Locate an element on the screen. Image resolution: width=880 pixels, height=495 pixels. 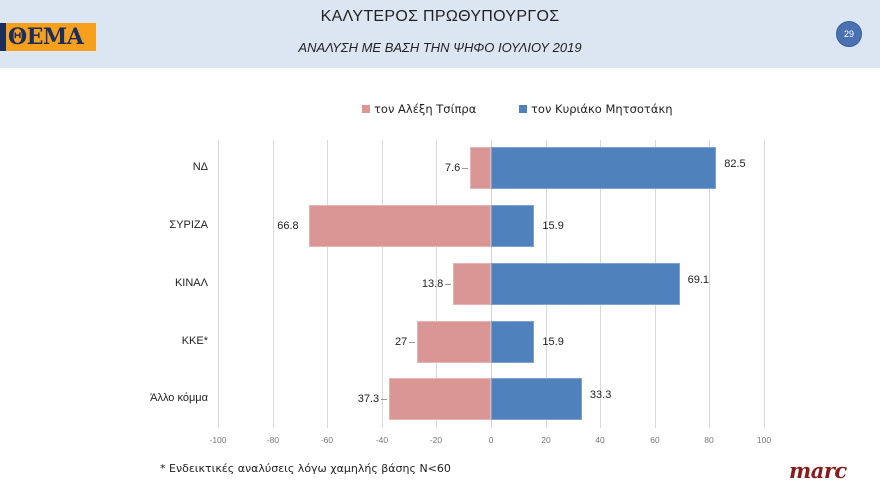
chart-legend: τον Αλέξη Τσίπρα τον Κυριάκο Μητσοτάκη is located at coordinates (440, 110).